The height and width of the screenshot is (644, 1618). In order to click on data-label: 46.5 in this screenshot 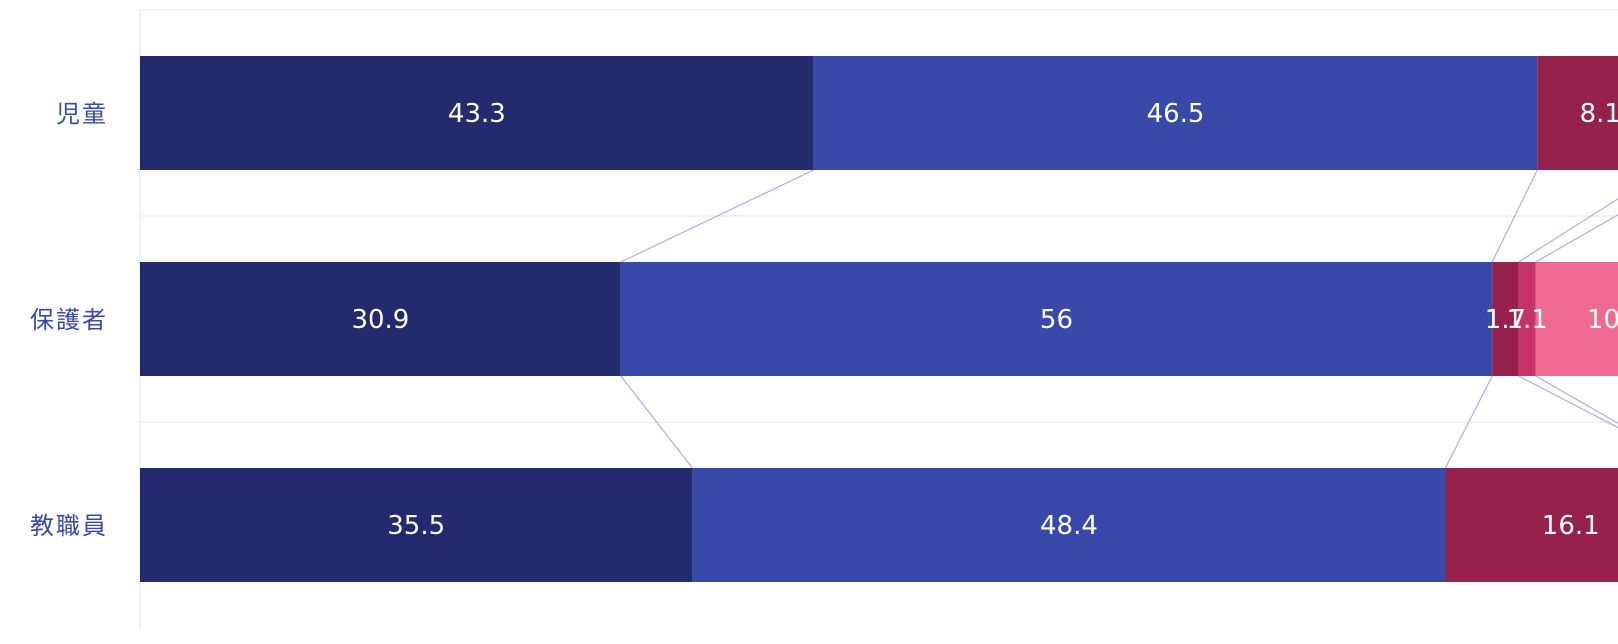, I will do `click(1176, 114)`.